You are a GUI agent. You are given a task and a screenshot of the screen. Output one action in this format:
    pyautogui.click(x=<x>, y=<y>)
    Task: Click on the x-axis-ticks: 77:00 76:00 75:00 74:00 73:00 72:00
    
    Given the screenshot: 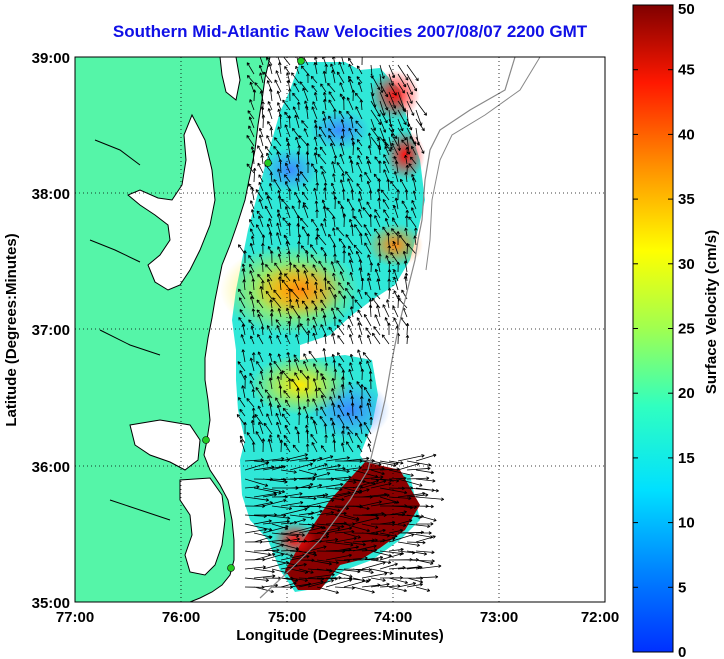 What is the action you would take?
    pyautogui.click(x=337, y=617)
    